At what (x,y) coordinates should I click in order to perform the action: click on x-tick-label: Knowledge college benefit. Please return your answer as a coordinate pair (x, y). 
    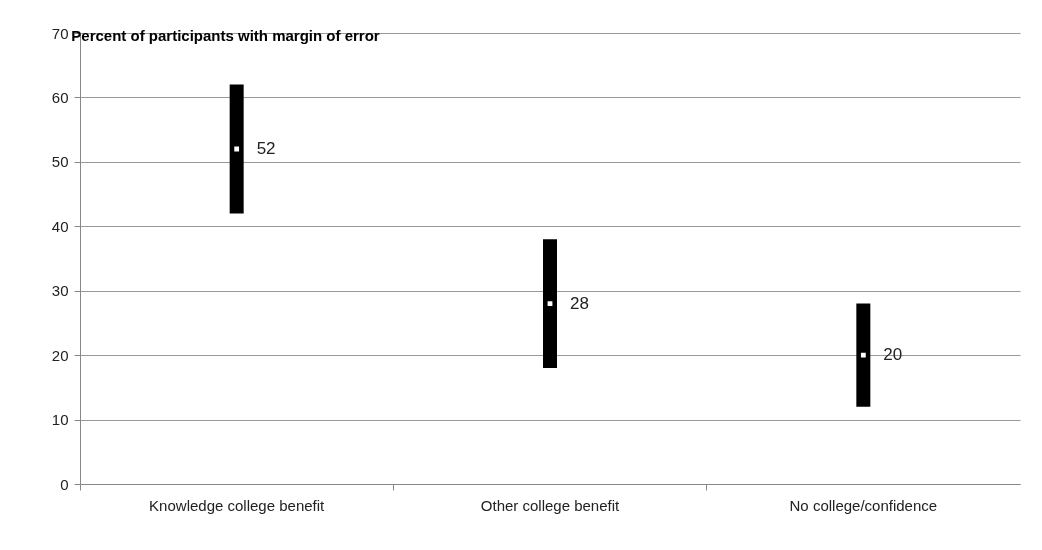
    Looking at the image, I should click on (237, 505).